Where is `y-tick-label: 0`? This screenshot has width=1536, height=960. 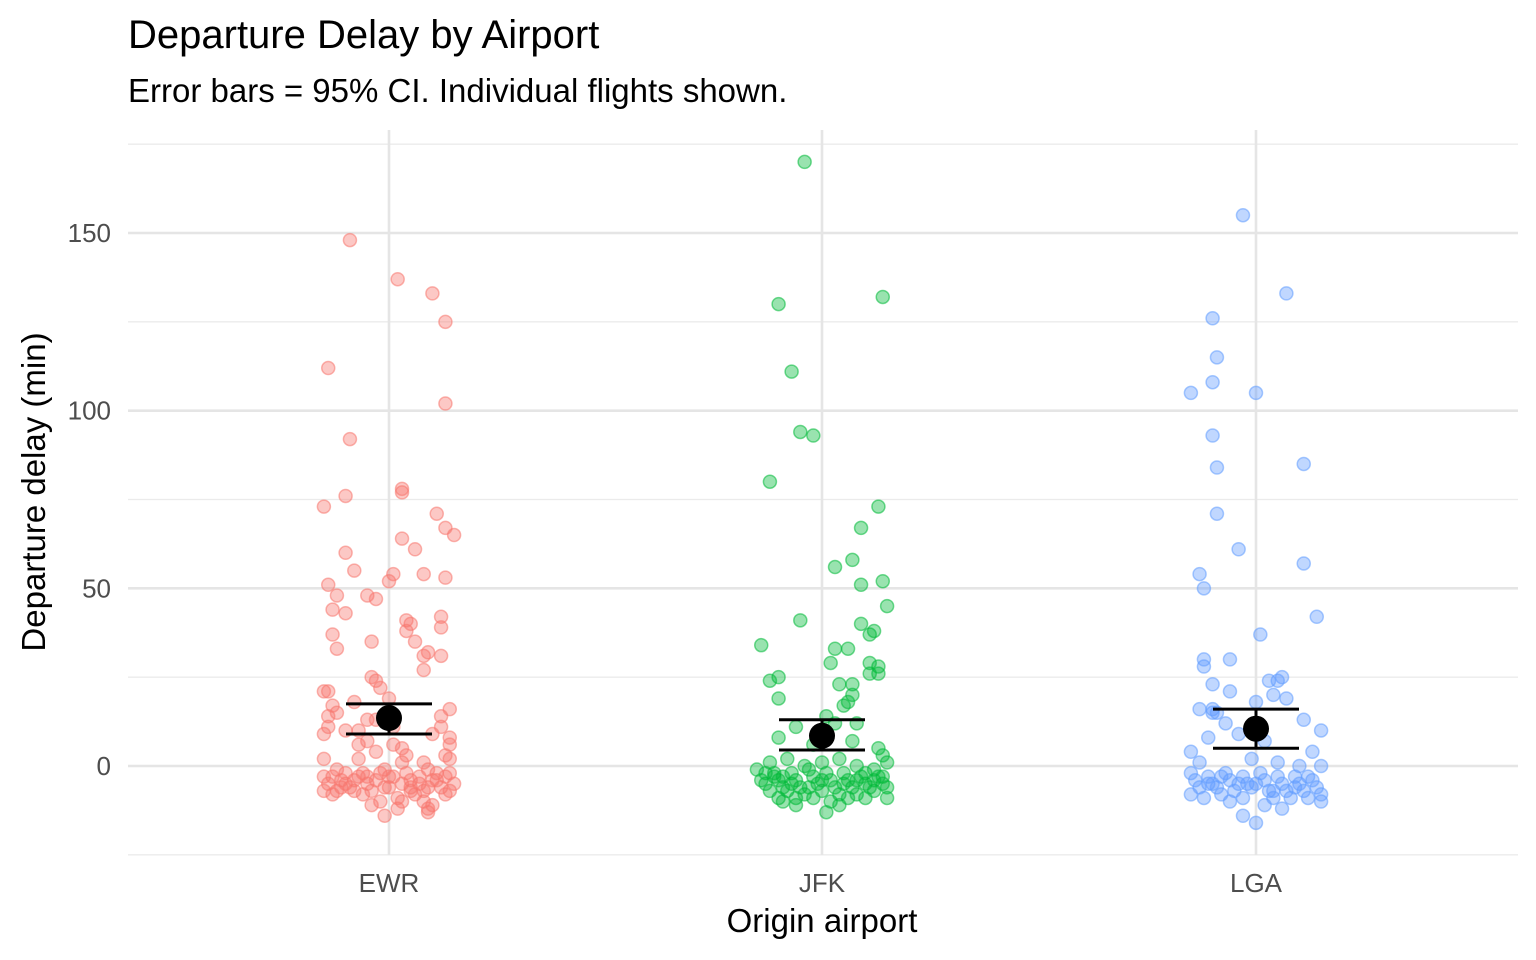 y-tick-label: 0 is located at coordinates (104, 766).